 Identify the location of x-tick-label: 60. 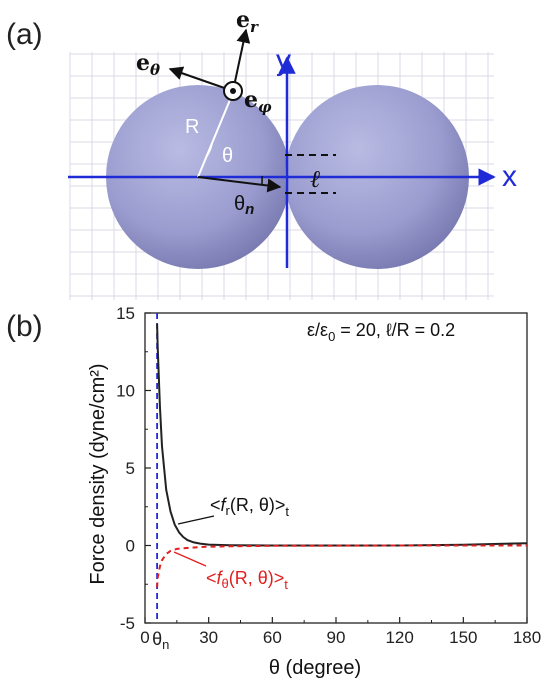
(272, 637).